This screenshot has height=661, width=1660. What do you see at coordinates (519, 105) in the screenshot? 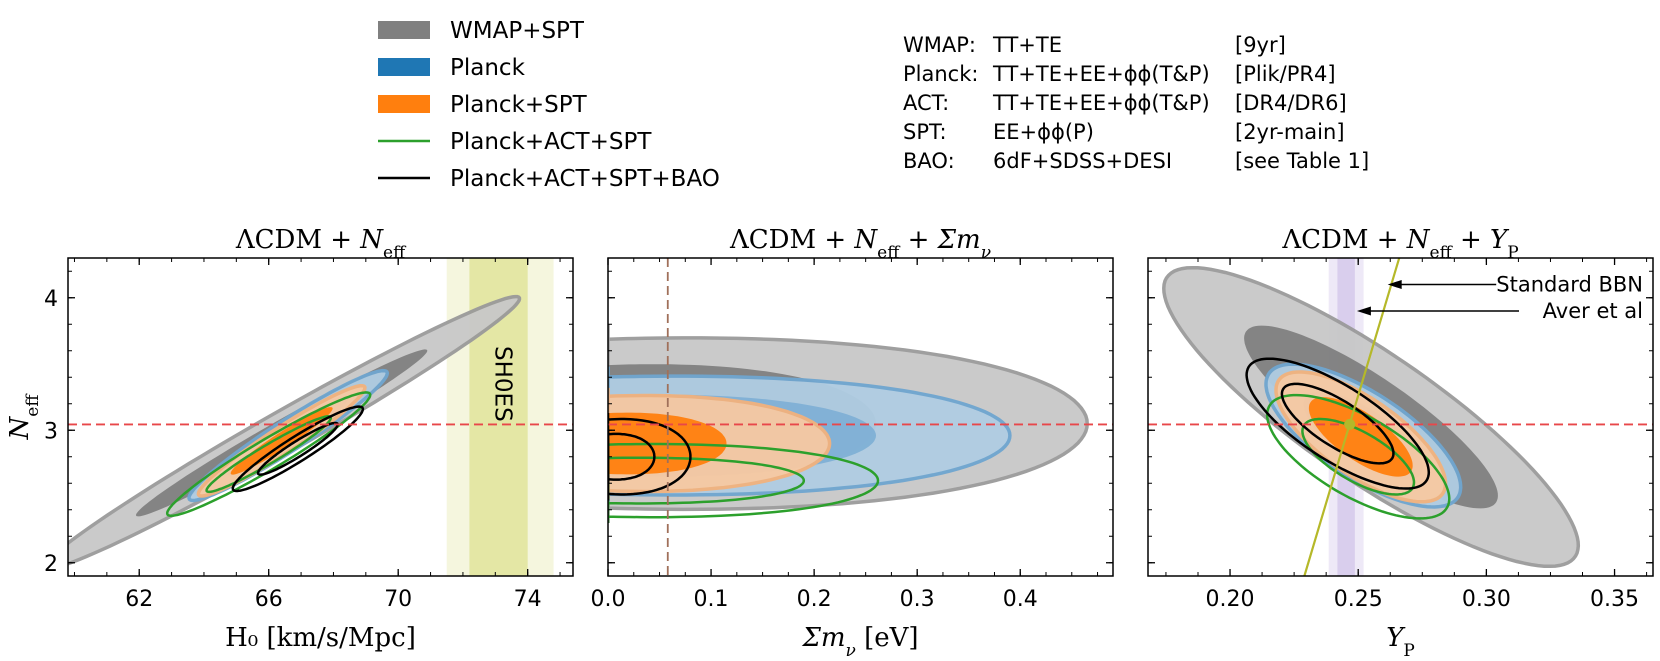
I see `legend-label: Planck+SPT` at bounding box center [519, 105].